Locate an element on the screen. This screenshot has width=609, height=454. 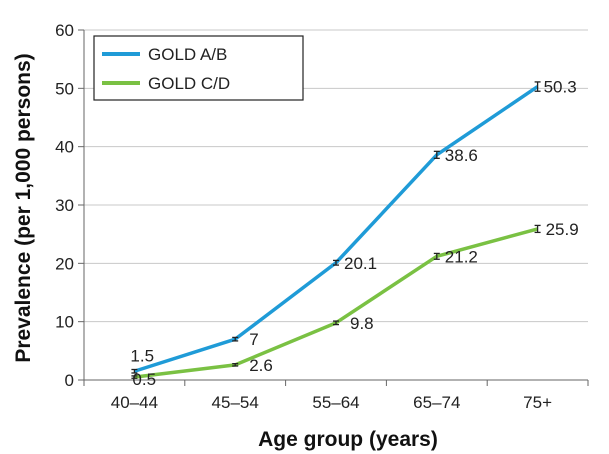
y-tick-label: 20 is located at coordinates (64, 263).